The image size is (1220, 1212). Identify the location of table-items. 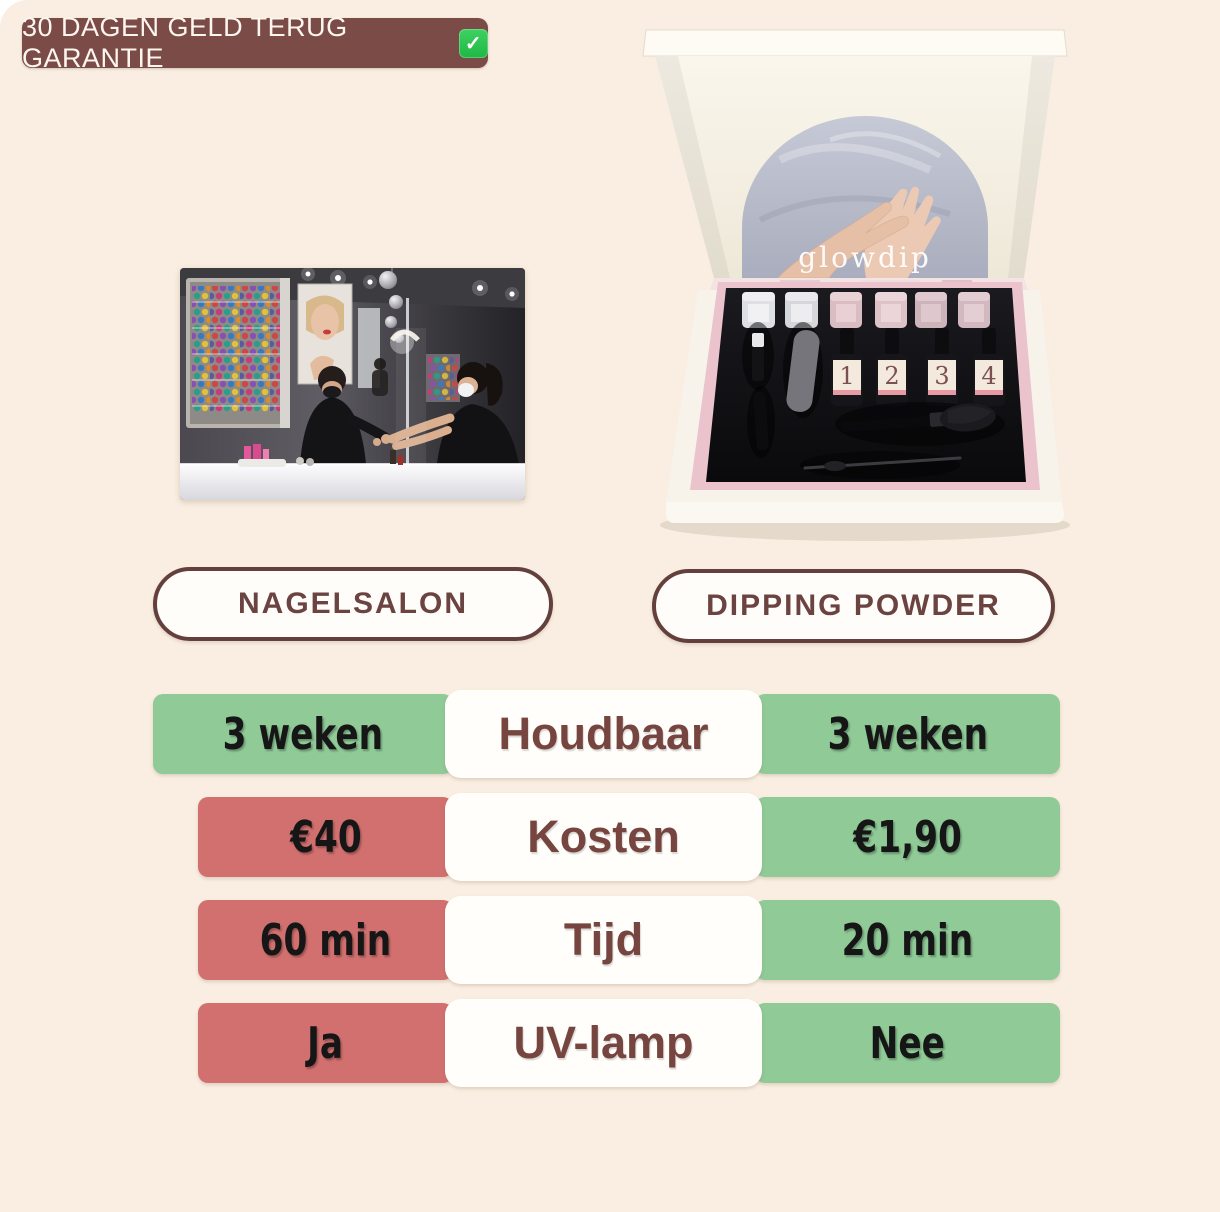
(320, 455).